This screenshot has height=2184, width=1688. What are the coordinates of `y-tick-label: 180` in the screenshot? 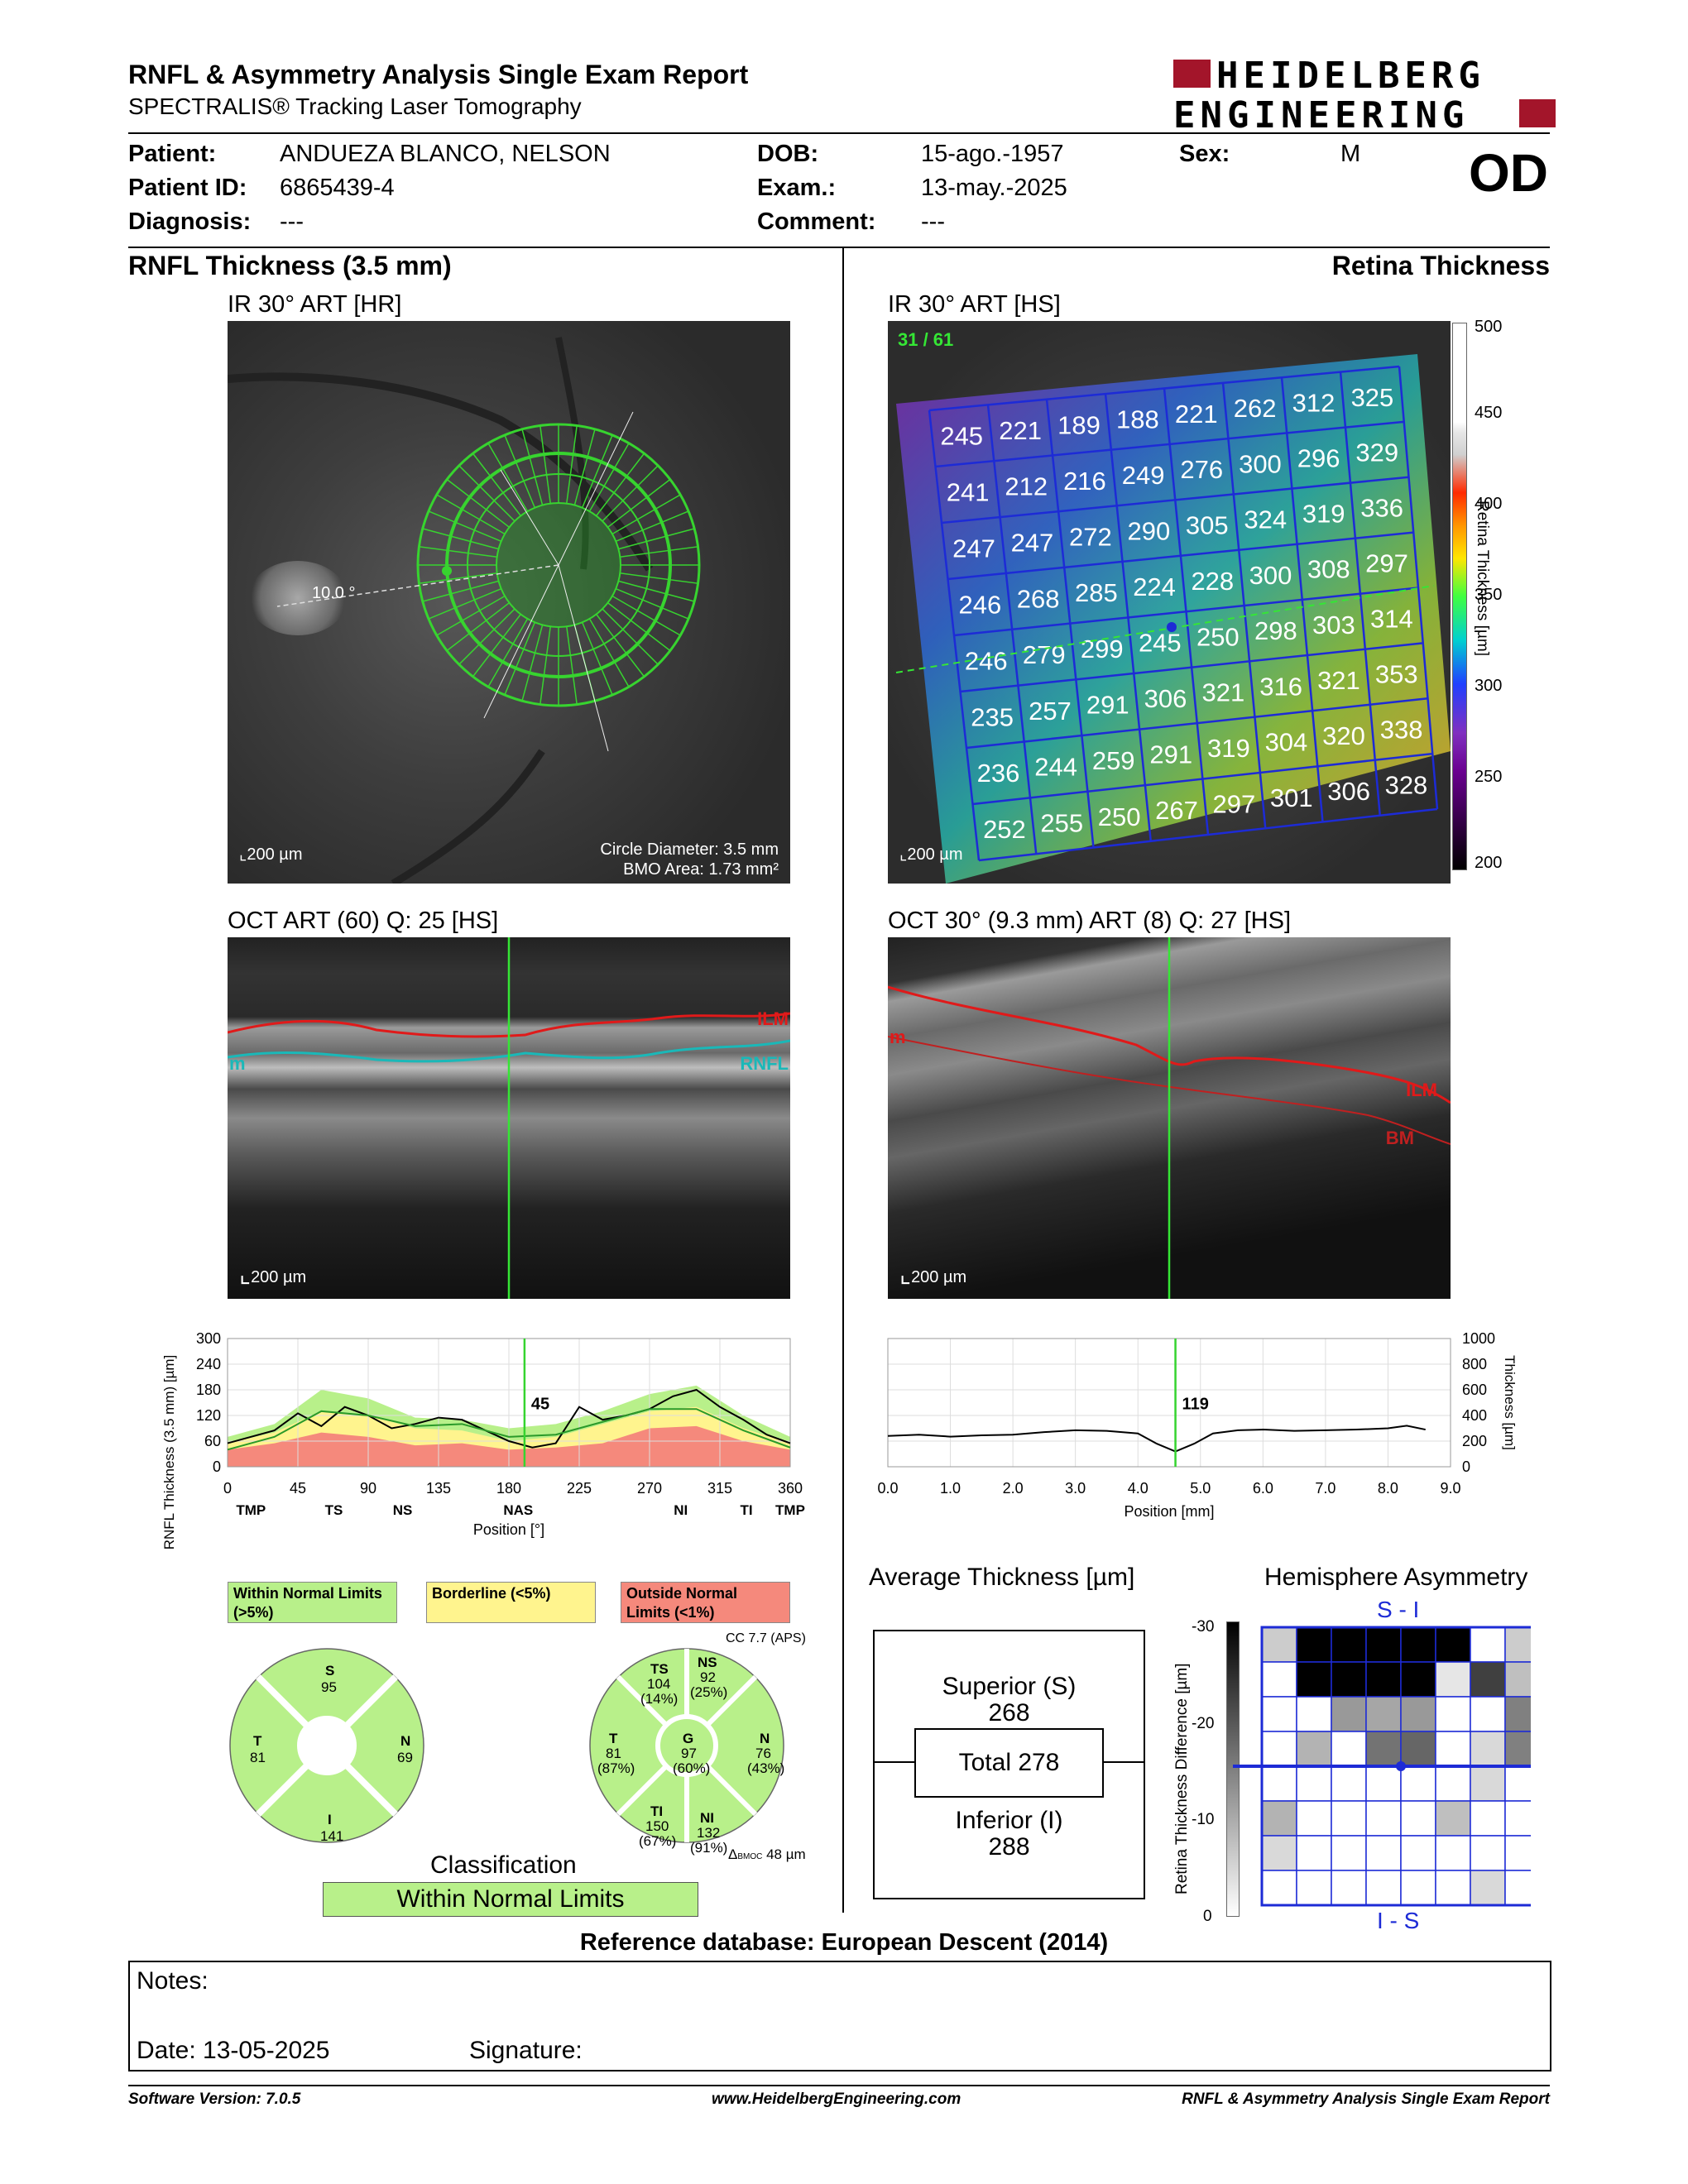 It's located at (208, 1390).